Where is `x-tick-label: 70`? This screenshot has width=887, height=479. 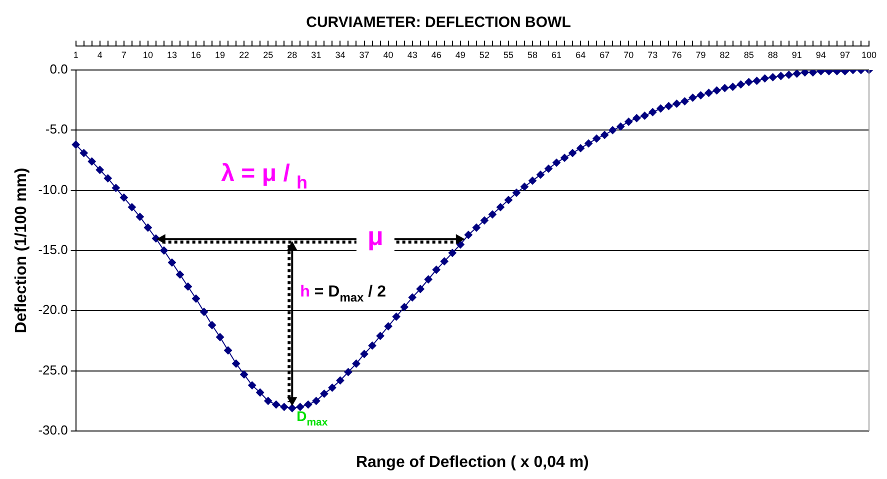
x-tick-label: 70 is located at coordinates (629, 55).